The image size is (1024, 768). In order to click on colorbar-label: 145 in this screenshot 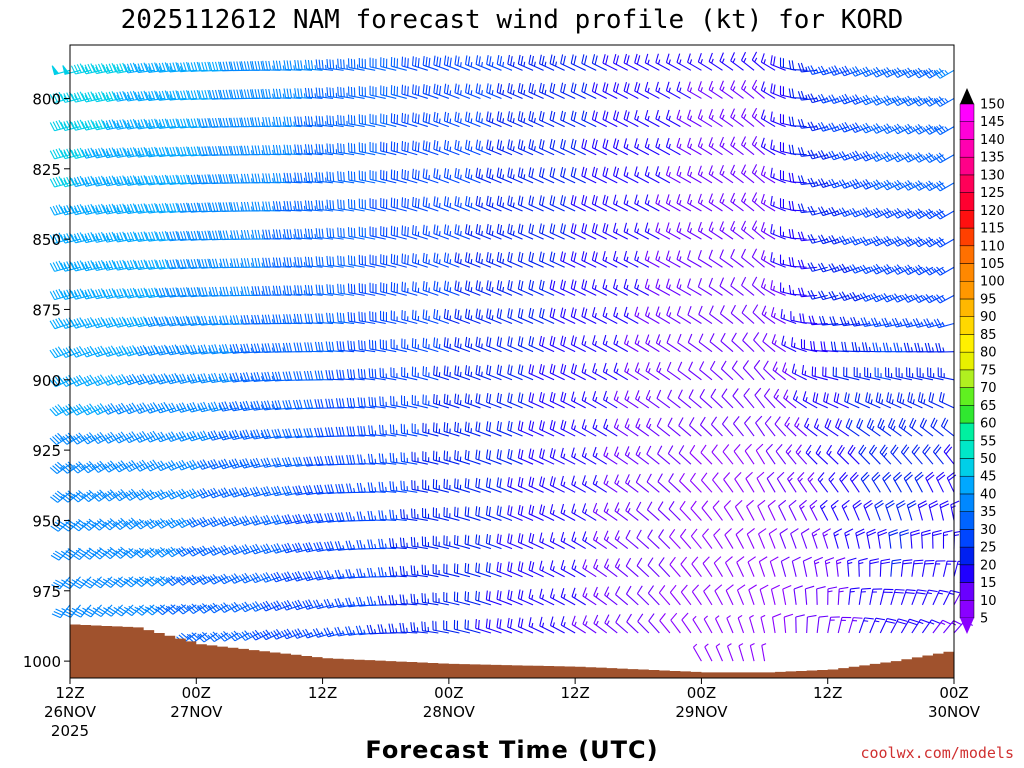, I will do `click(992, 122)`.